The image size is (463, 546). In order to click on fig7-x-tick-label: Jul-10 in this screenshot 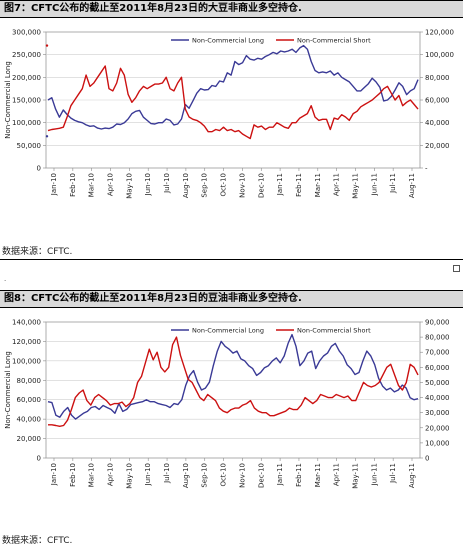, I will do `click(167, 183)`.